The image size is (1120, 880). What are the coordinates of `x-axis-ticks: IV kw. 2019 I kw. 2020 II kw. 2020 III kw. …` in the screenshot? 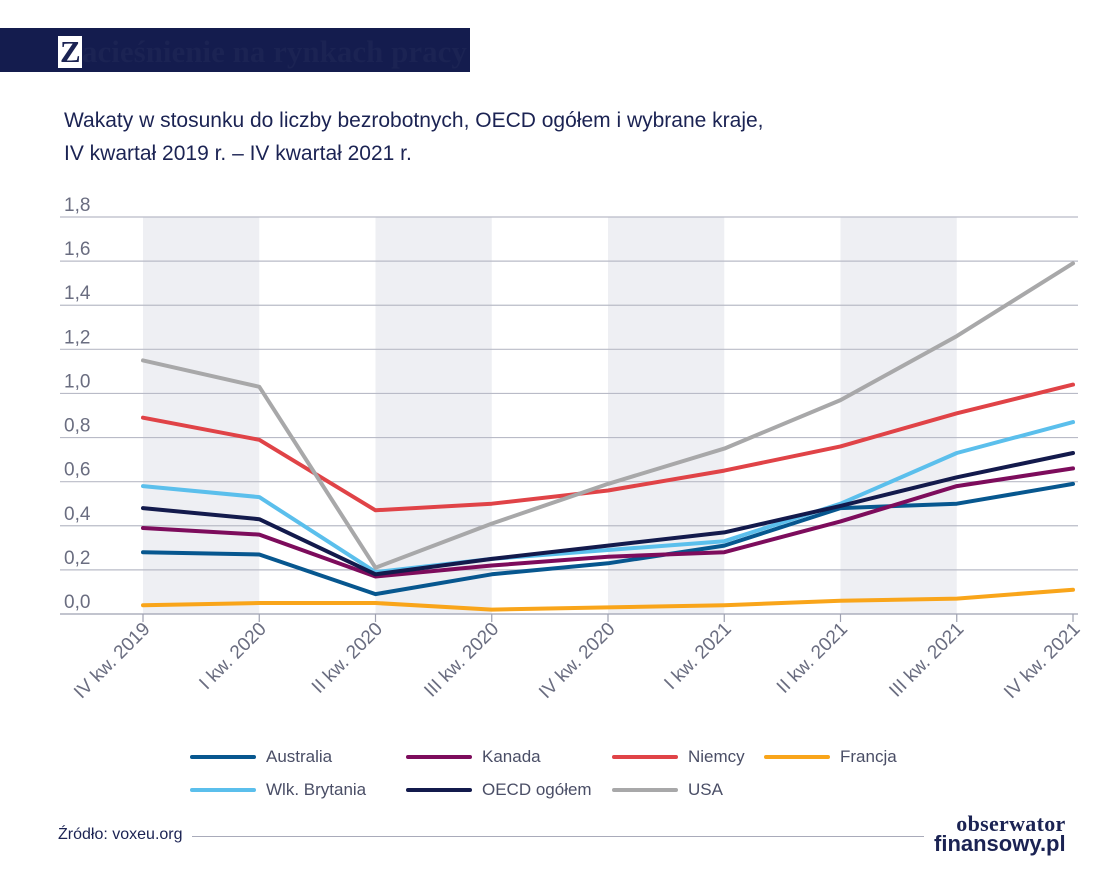 It's located at (577, 658).